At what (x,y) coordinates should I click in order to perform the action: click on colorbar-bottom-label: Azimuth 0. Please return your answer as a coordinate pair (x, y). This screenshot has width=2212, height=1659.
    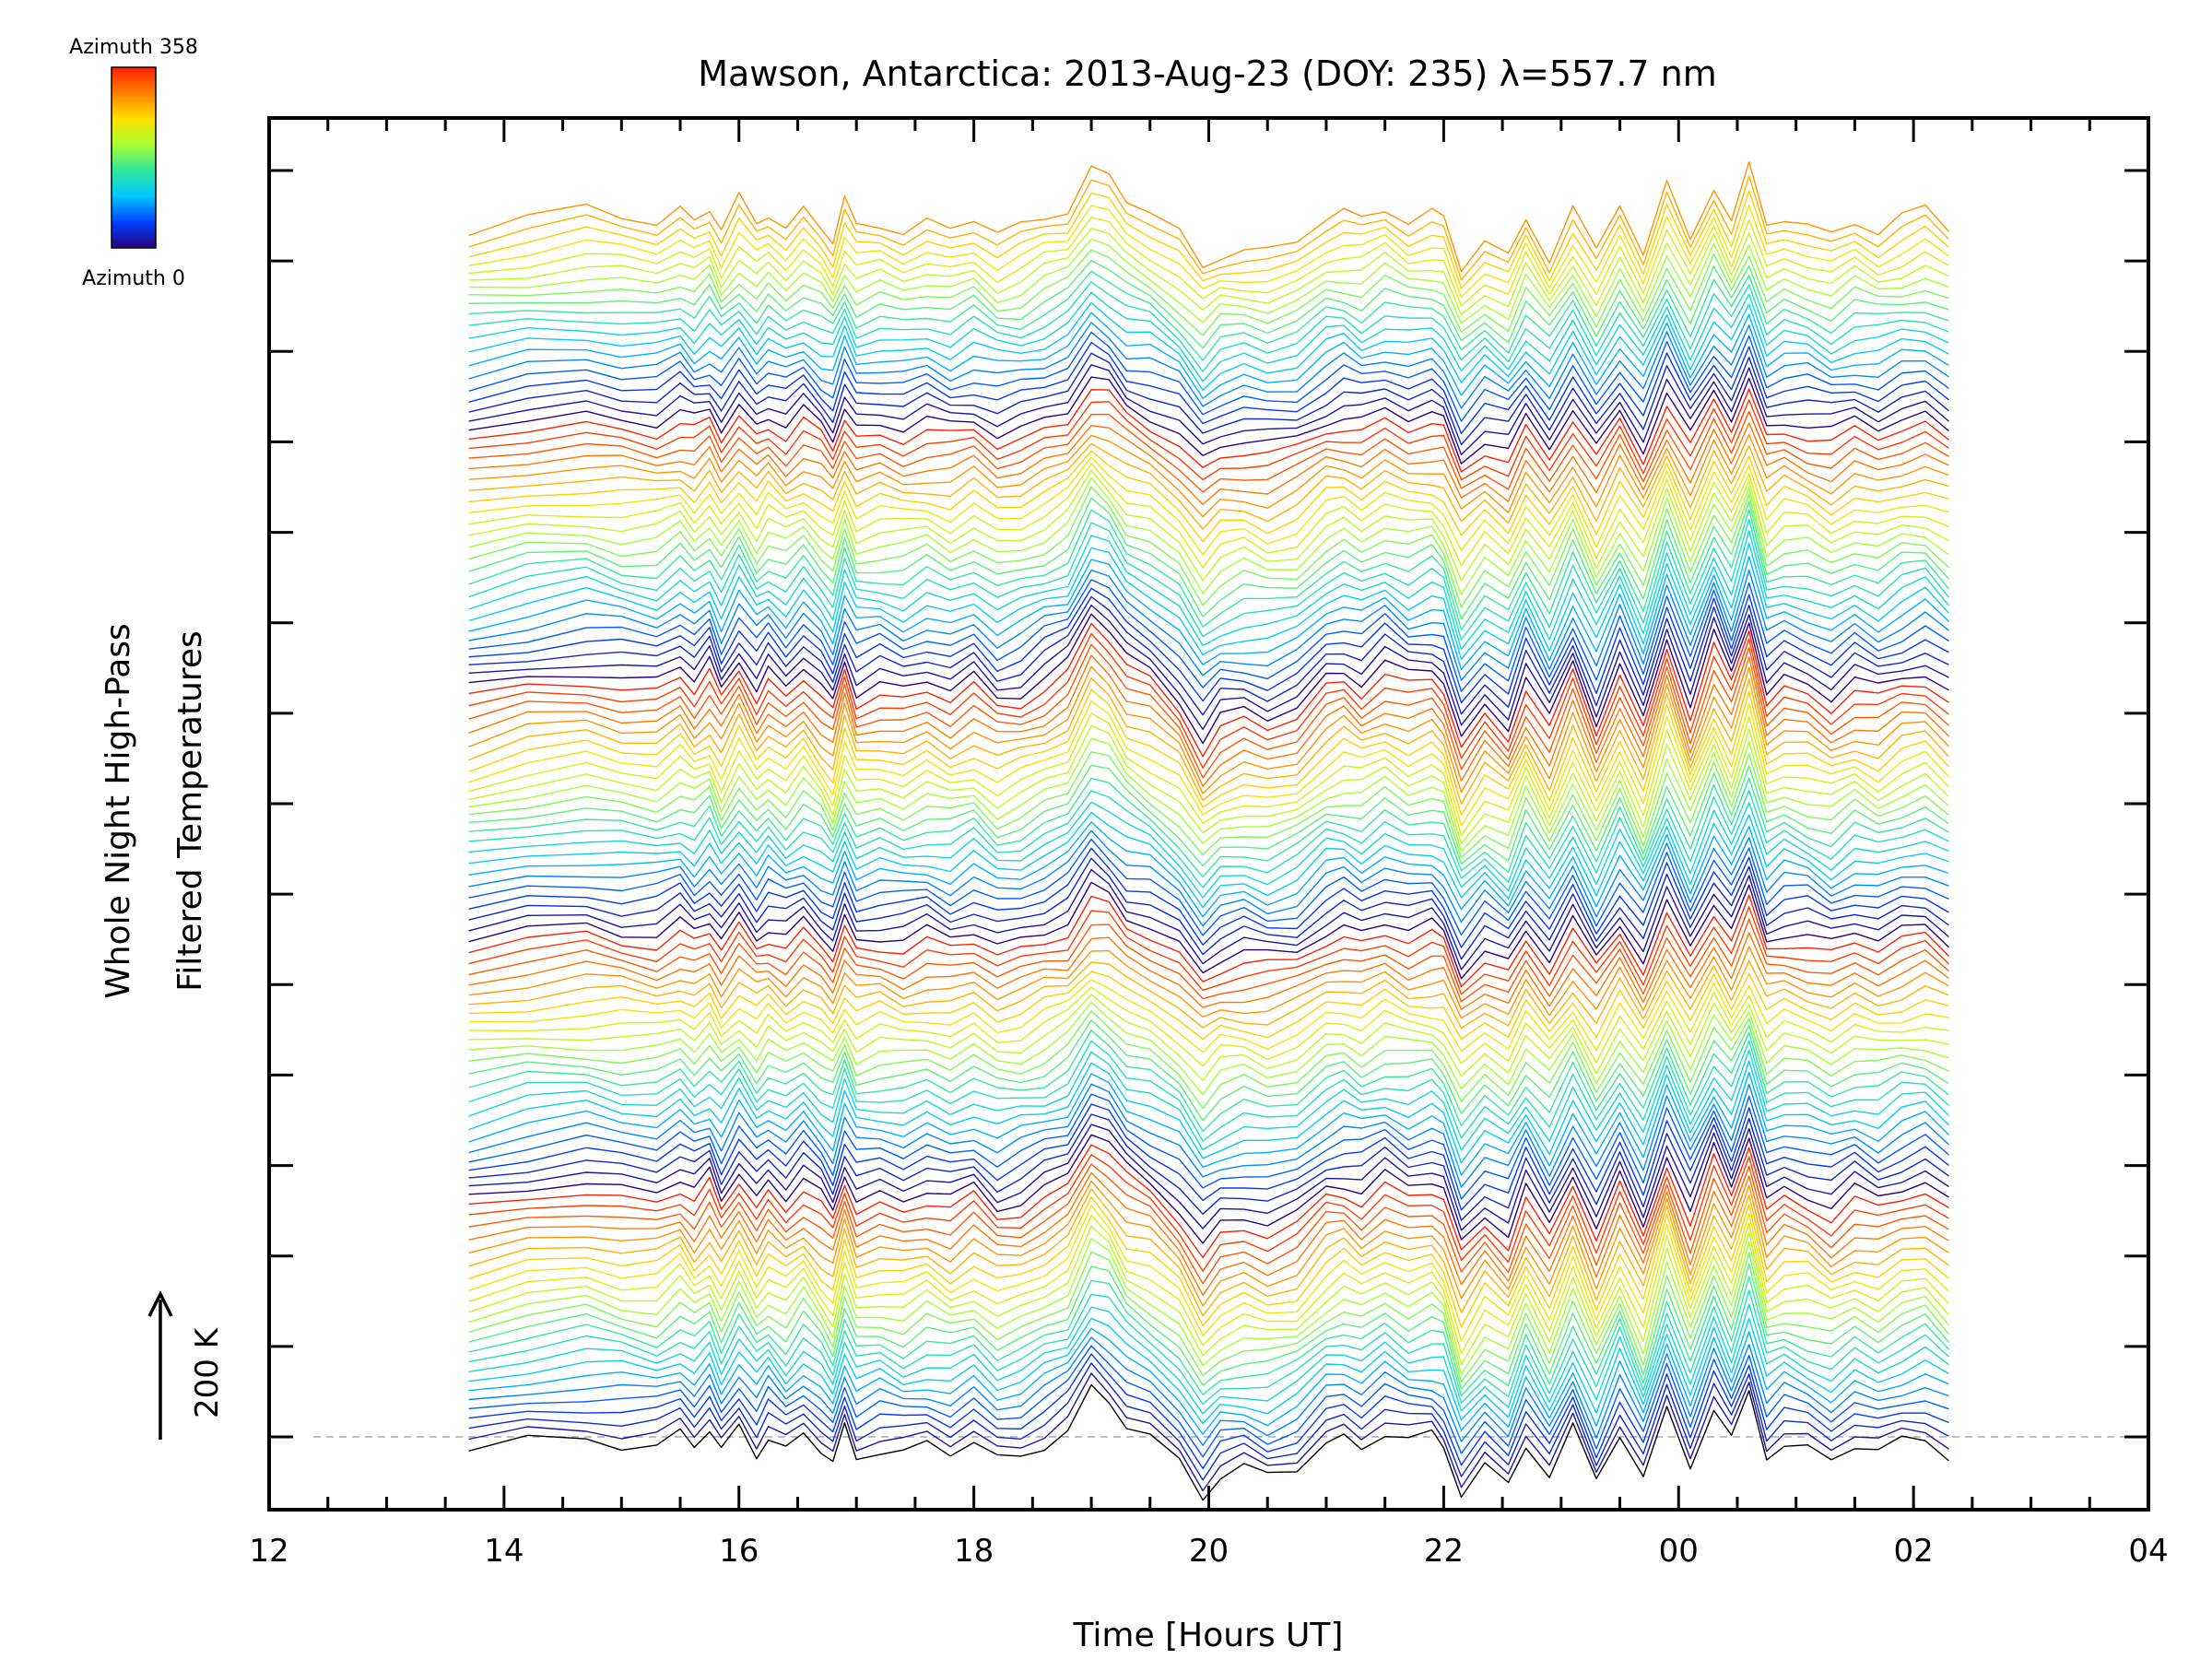
    Looking at the image, I should click on (133, 278).